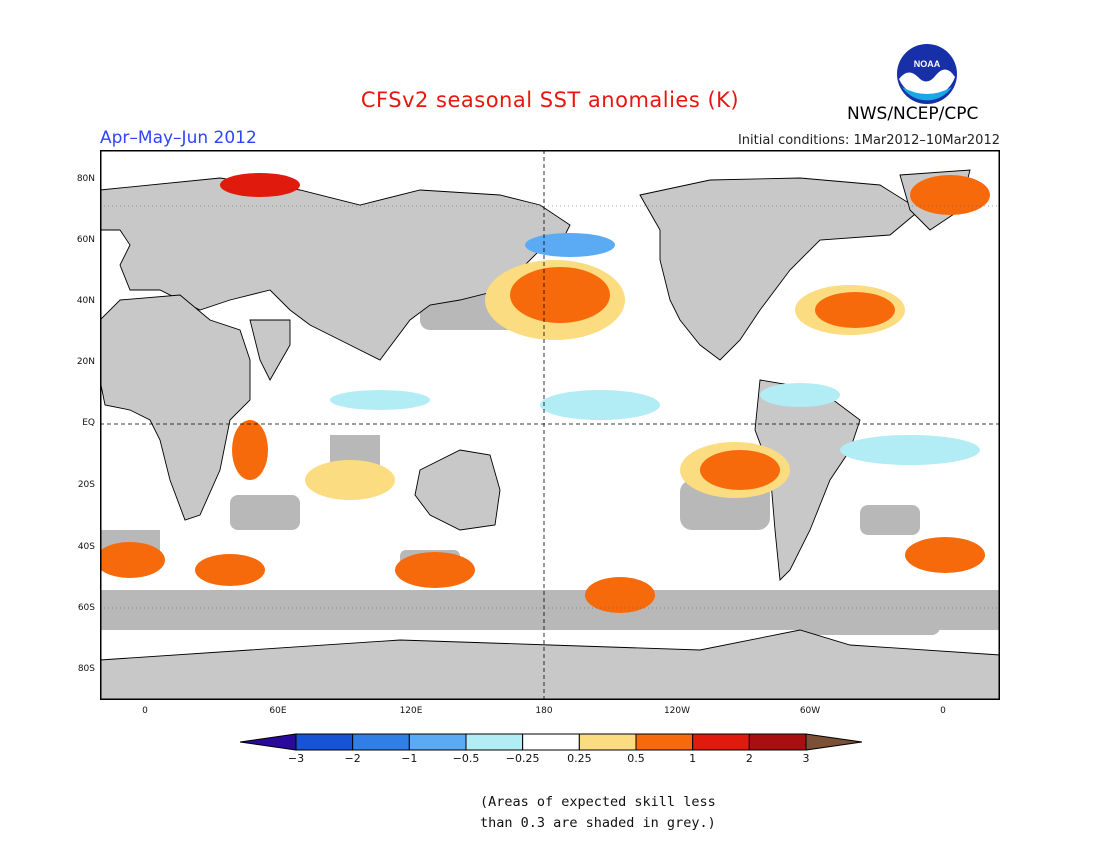  Describe the element at coordinates (833, 742) in the screenshot. I see `colorbar-max-arrow` at that location.